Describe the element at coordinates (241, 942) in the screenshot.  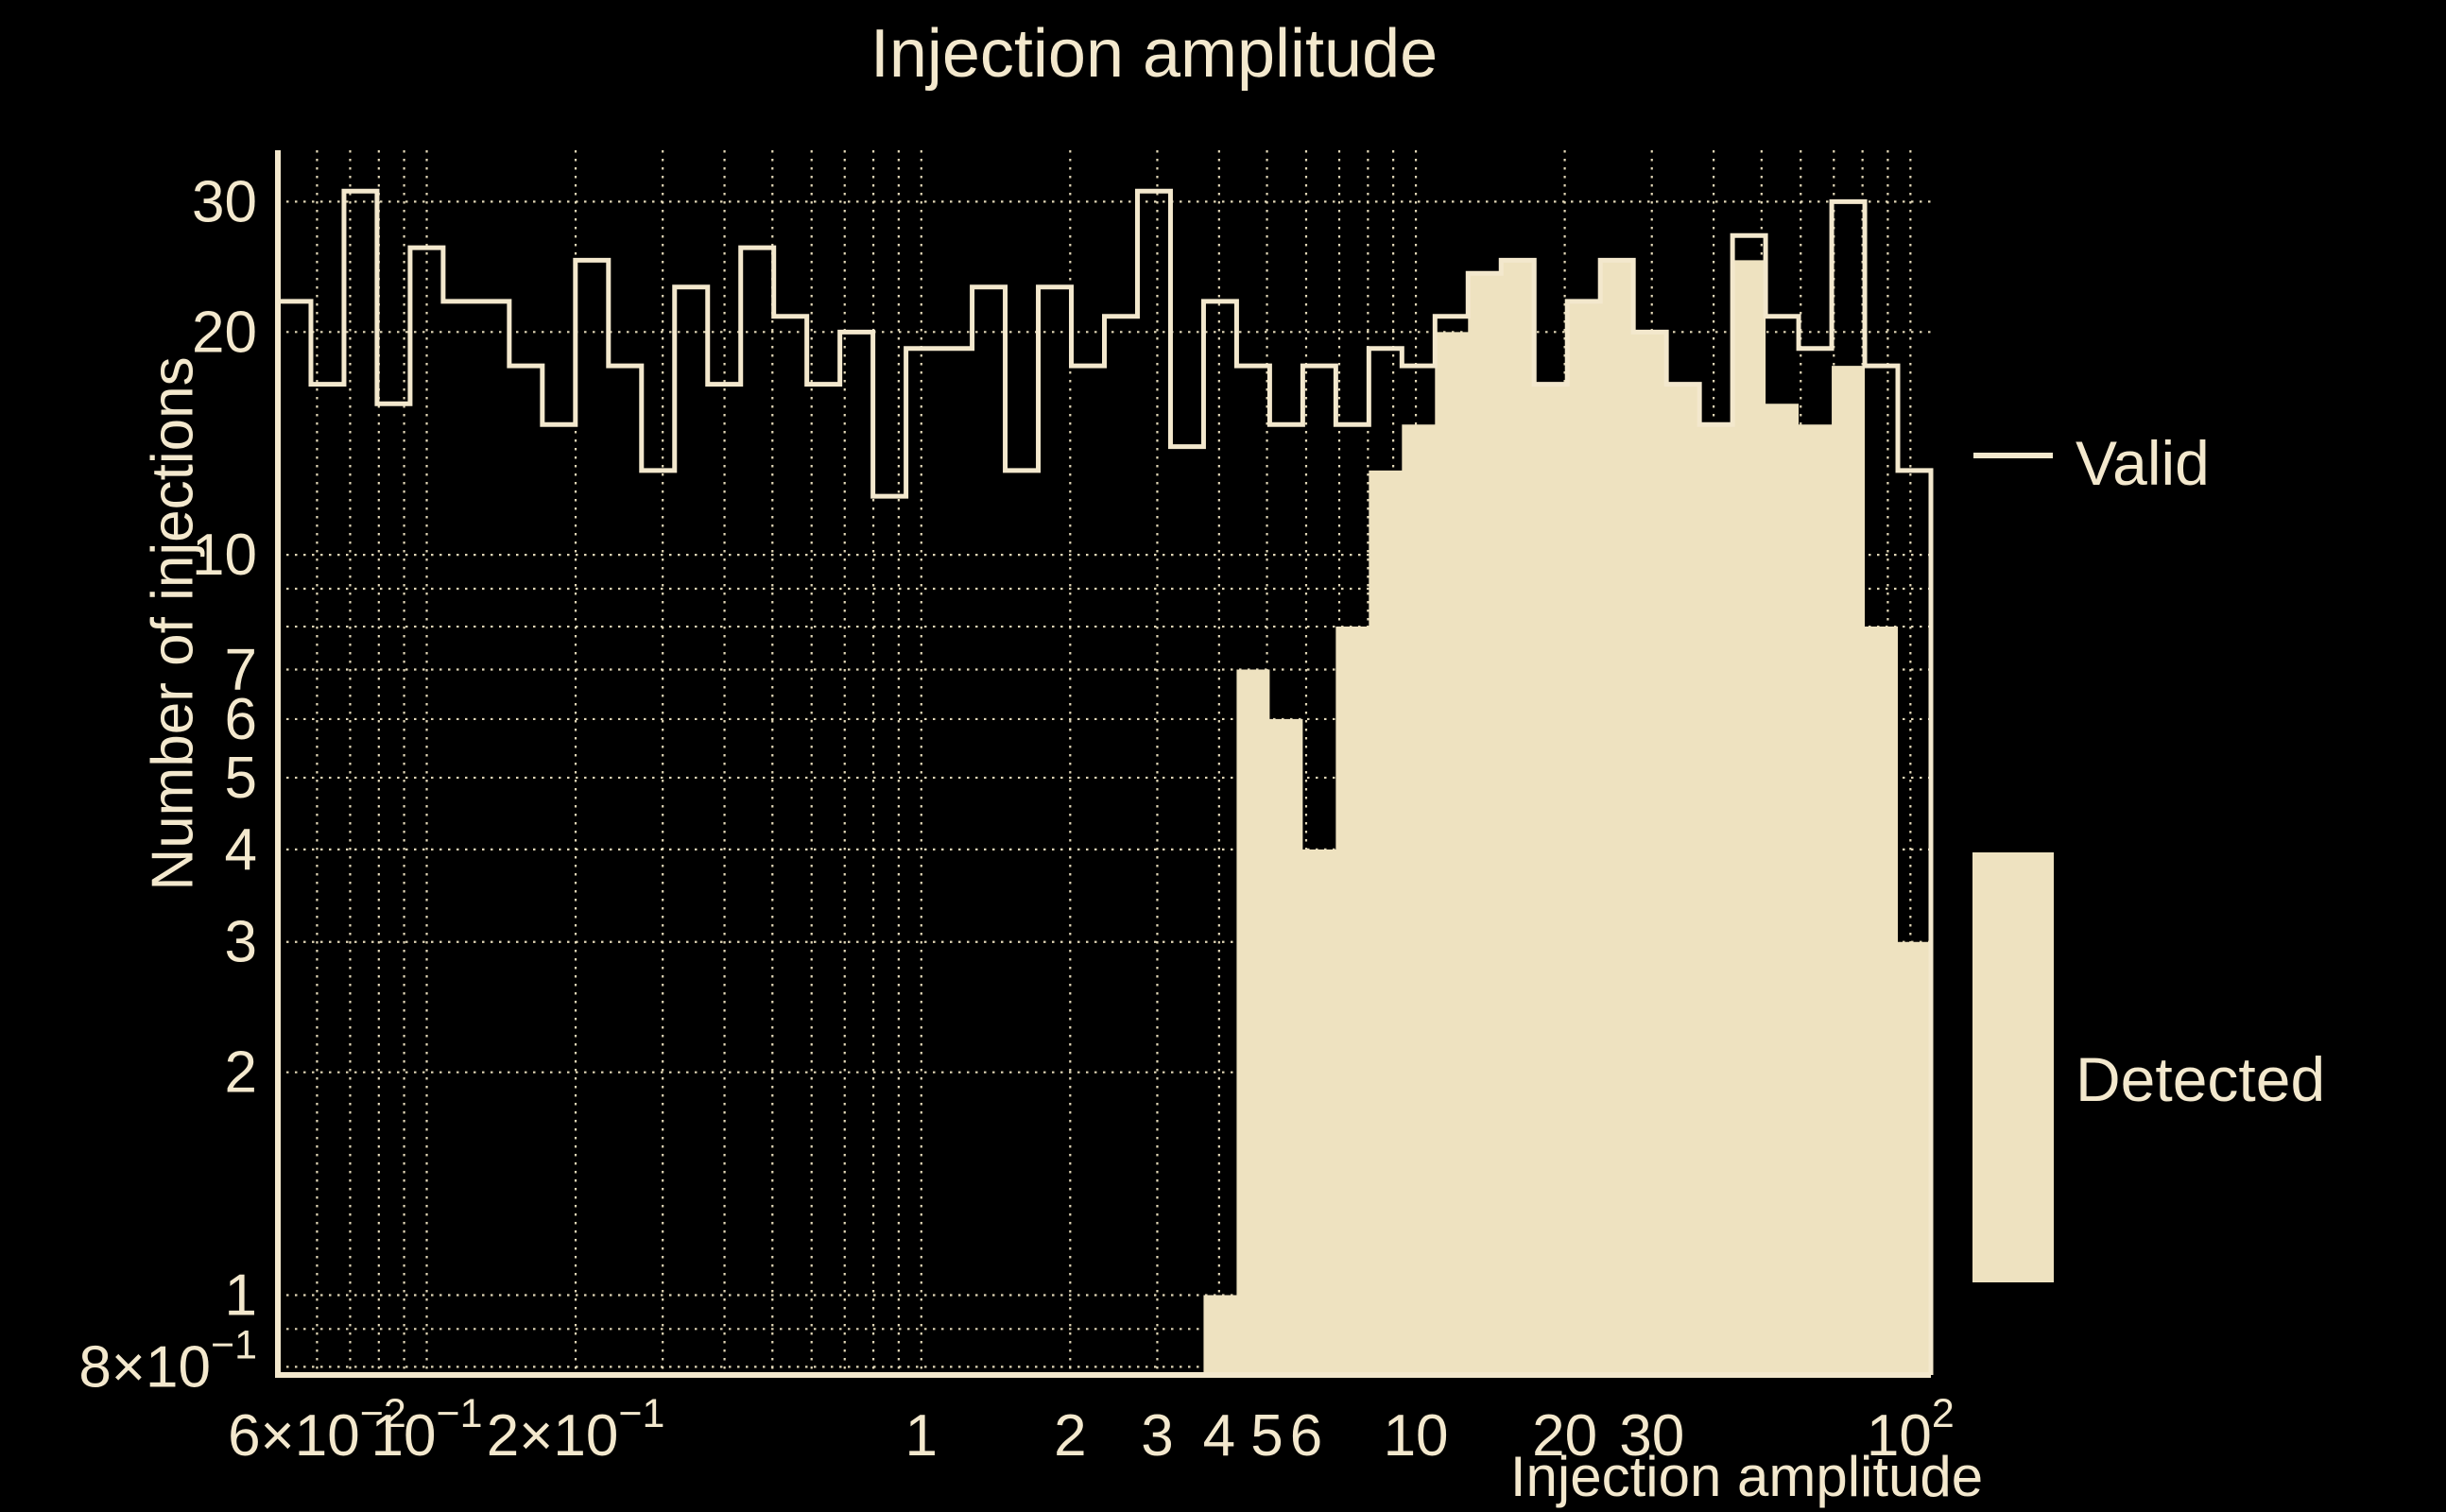
I see `y-tick-label: 3` at that location.